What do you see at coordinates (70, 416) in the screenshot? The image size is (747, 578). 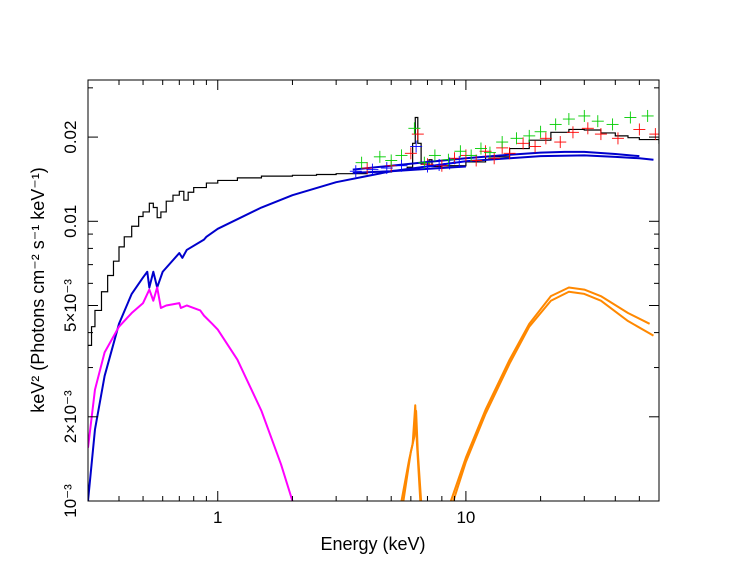 I see `y-tick-label: 2×10⁻³` at bounding box center [70, 416].